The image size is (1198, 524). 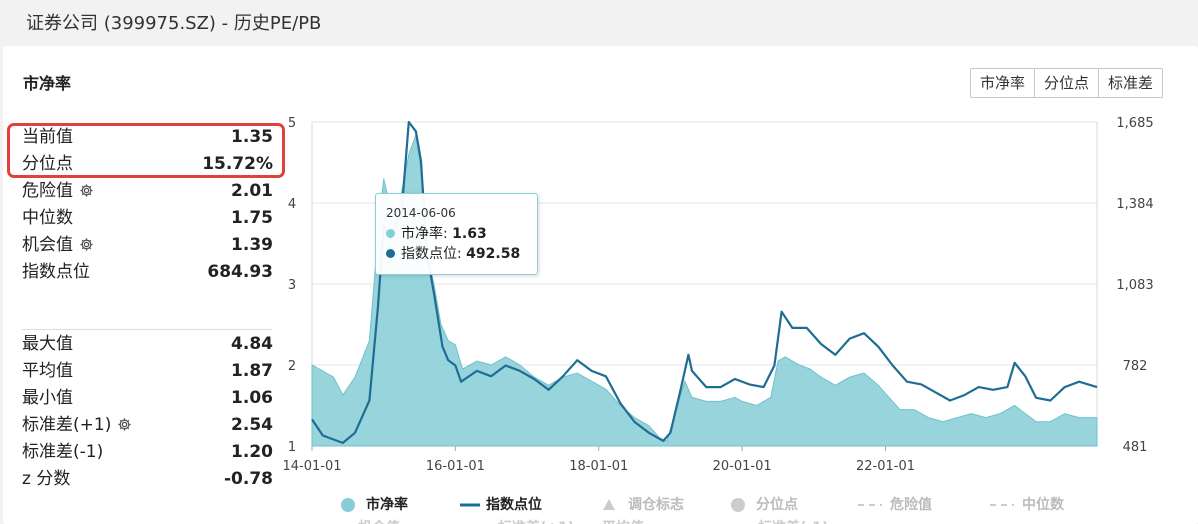 What do you see at coordinates (599, 22) in the screenshot?
I see `page-header: 证券公司 (399975.SZ) - 历史PE/PB` at bounding box center [599, 22].